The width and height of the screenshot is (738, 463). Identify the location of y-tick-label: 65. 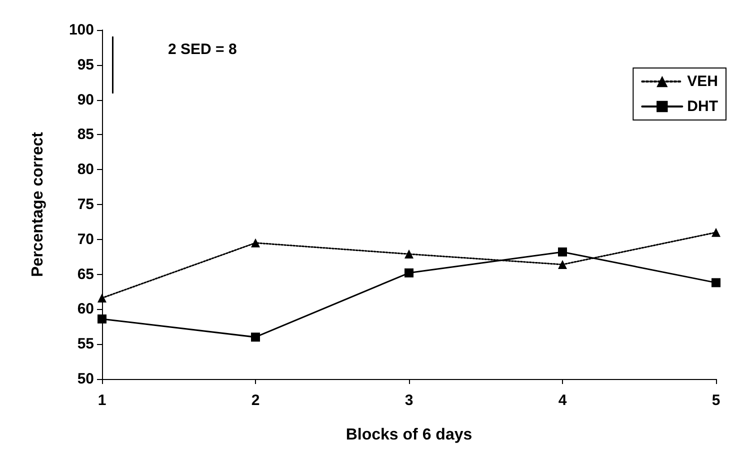
(85, 274).